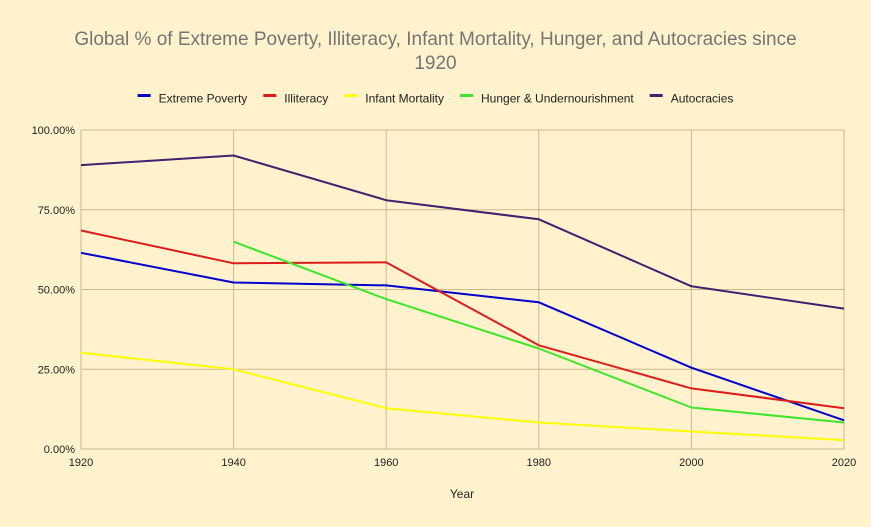 Image resolution: width=871 pixels, height=527 pixels. Describe the element at coordinates (59, 450) in the screenshot. I see `y-tick-label: 0.00%` at that location.